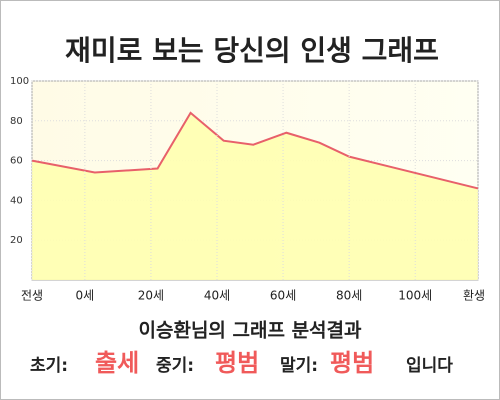 Image resolution: width=500 pixels, height=400 pixels. Describe the element at coordinates (32, 296) in the screenshot. I see `x-tick-label: 전생` at that location.